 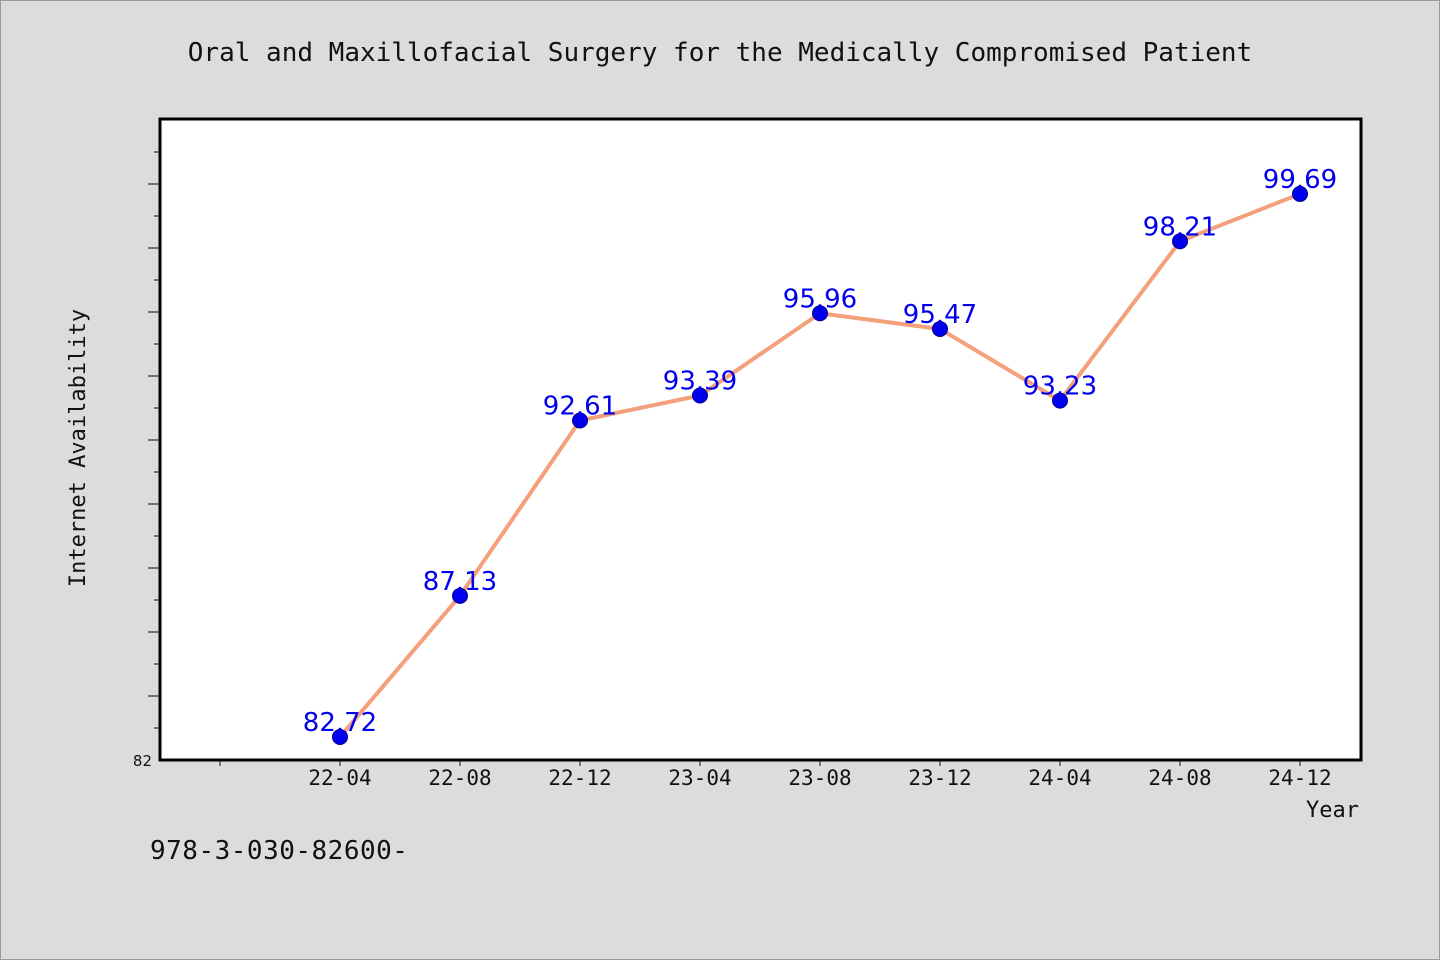 What do you see at coordinates (460, 582) in the screenshot?
I see `data-label: 87.13` at bounding box center [460, 582].